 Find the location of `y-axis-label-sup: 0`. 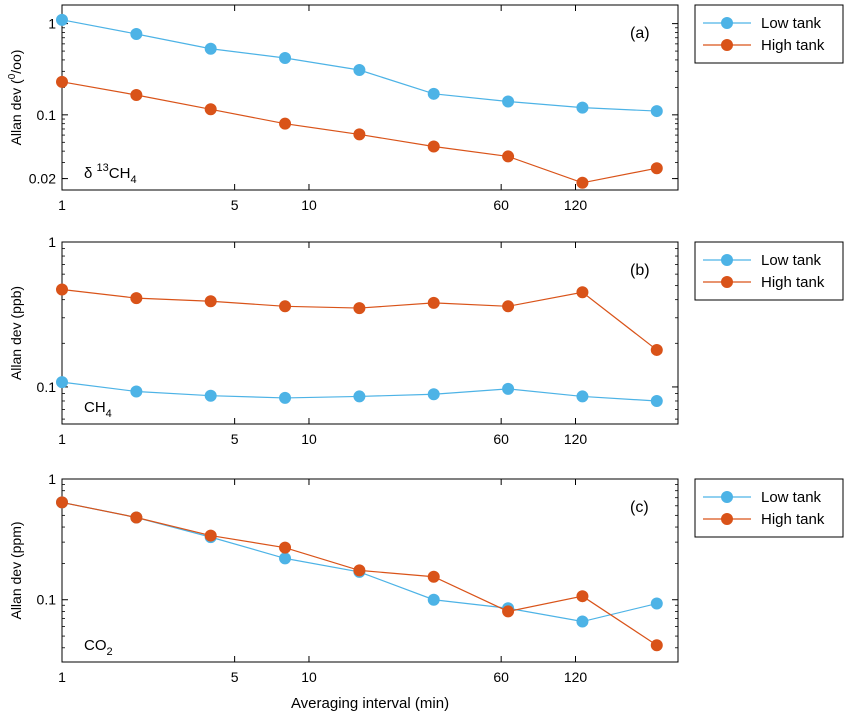

y-axis-label-sup: 0 is located at coordinates (12, 76).